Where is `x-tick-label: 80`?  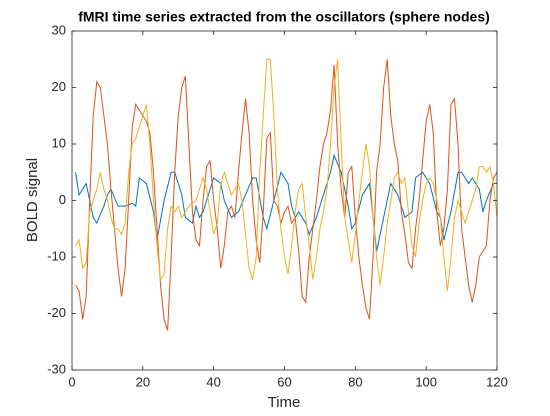 x-tick-label: 80 is located at coordinates (355, 381).